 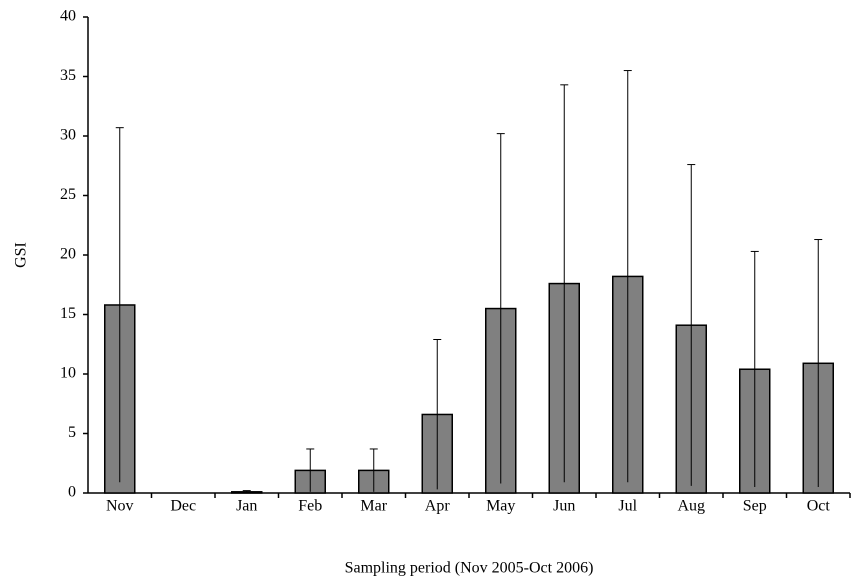 I want to click on x-tick-label: Oct, so click(x=819, y=506).